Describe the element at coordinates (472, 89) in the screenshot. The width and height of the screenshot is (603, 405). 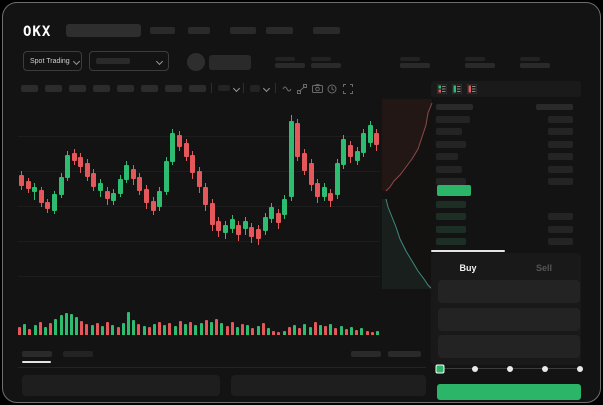
I see `orderbook-mode-asks-icon` at that location.